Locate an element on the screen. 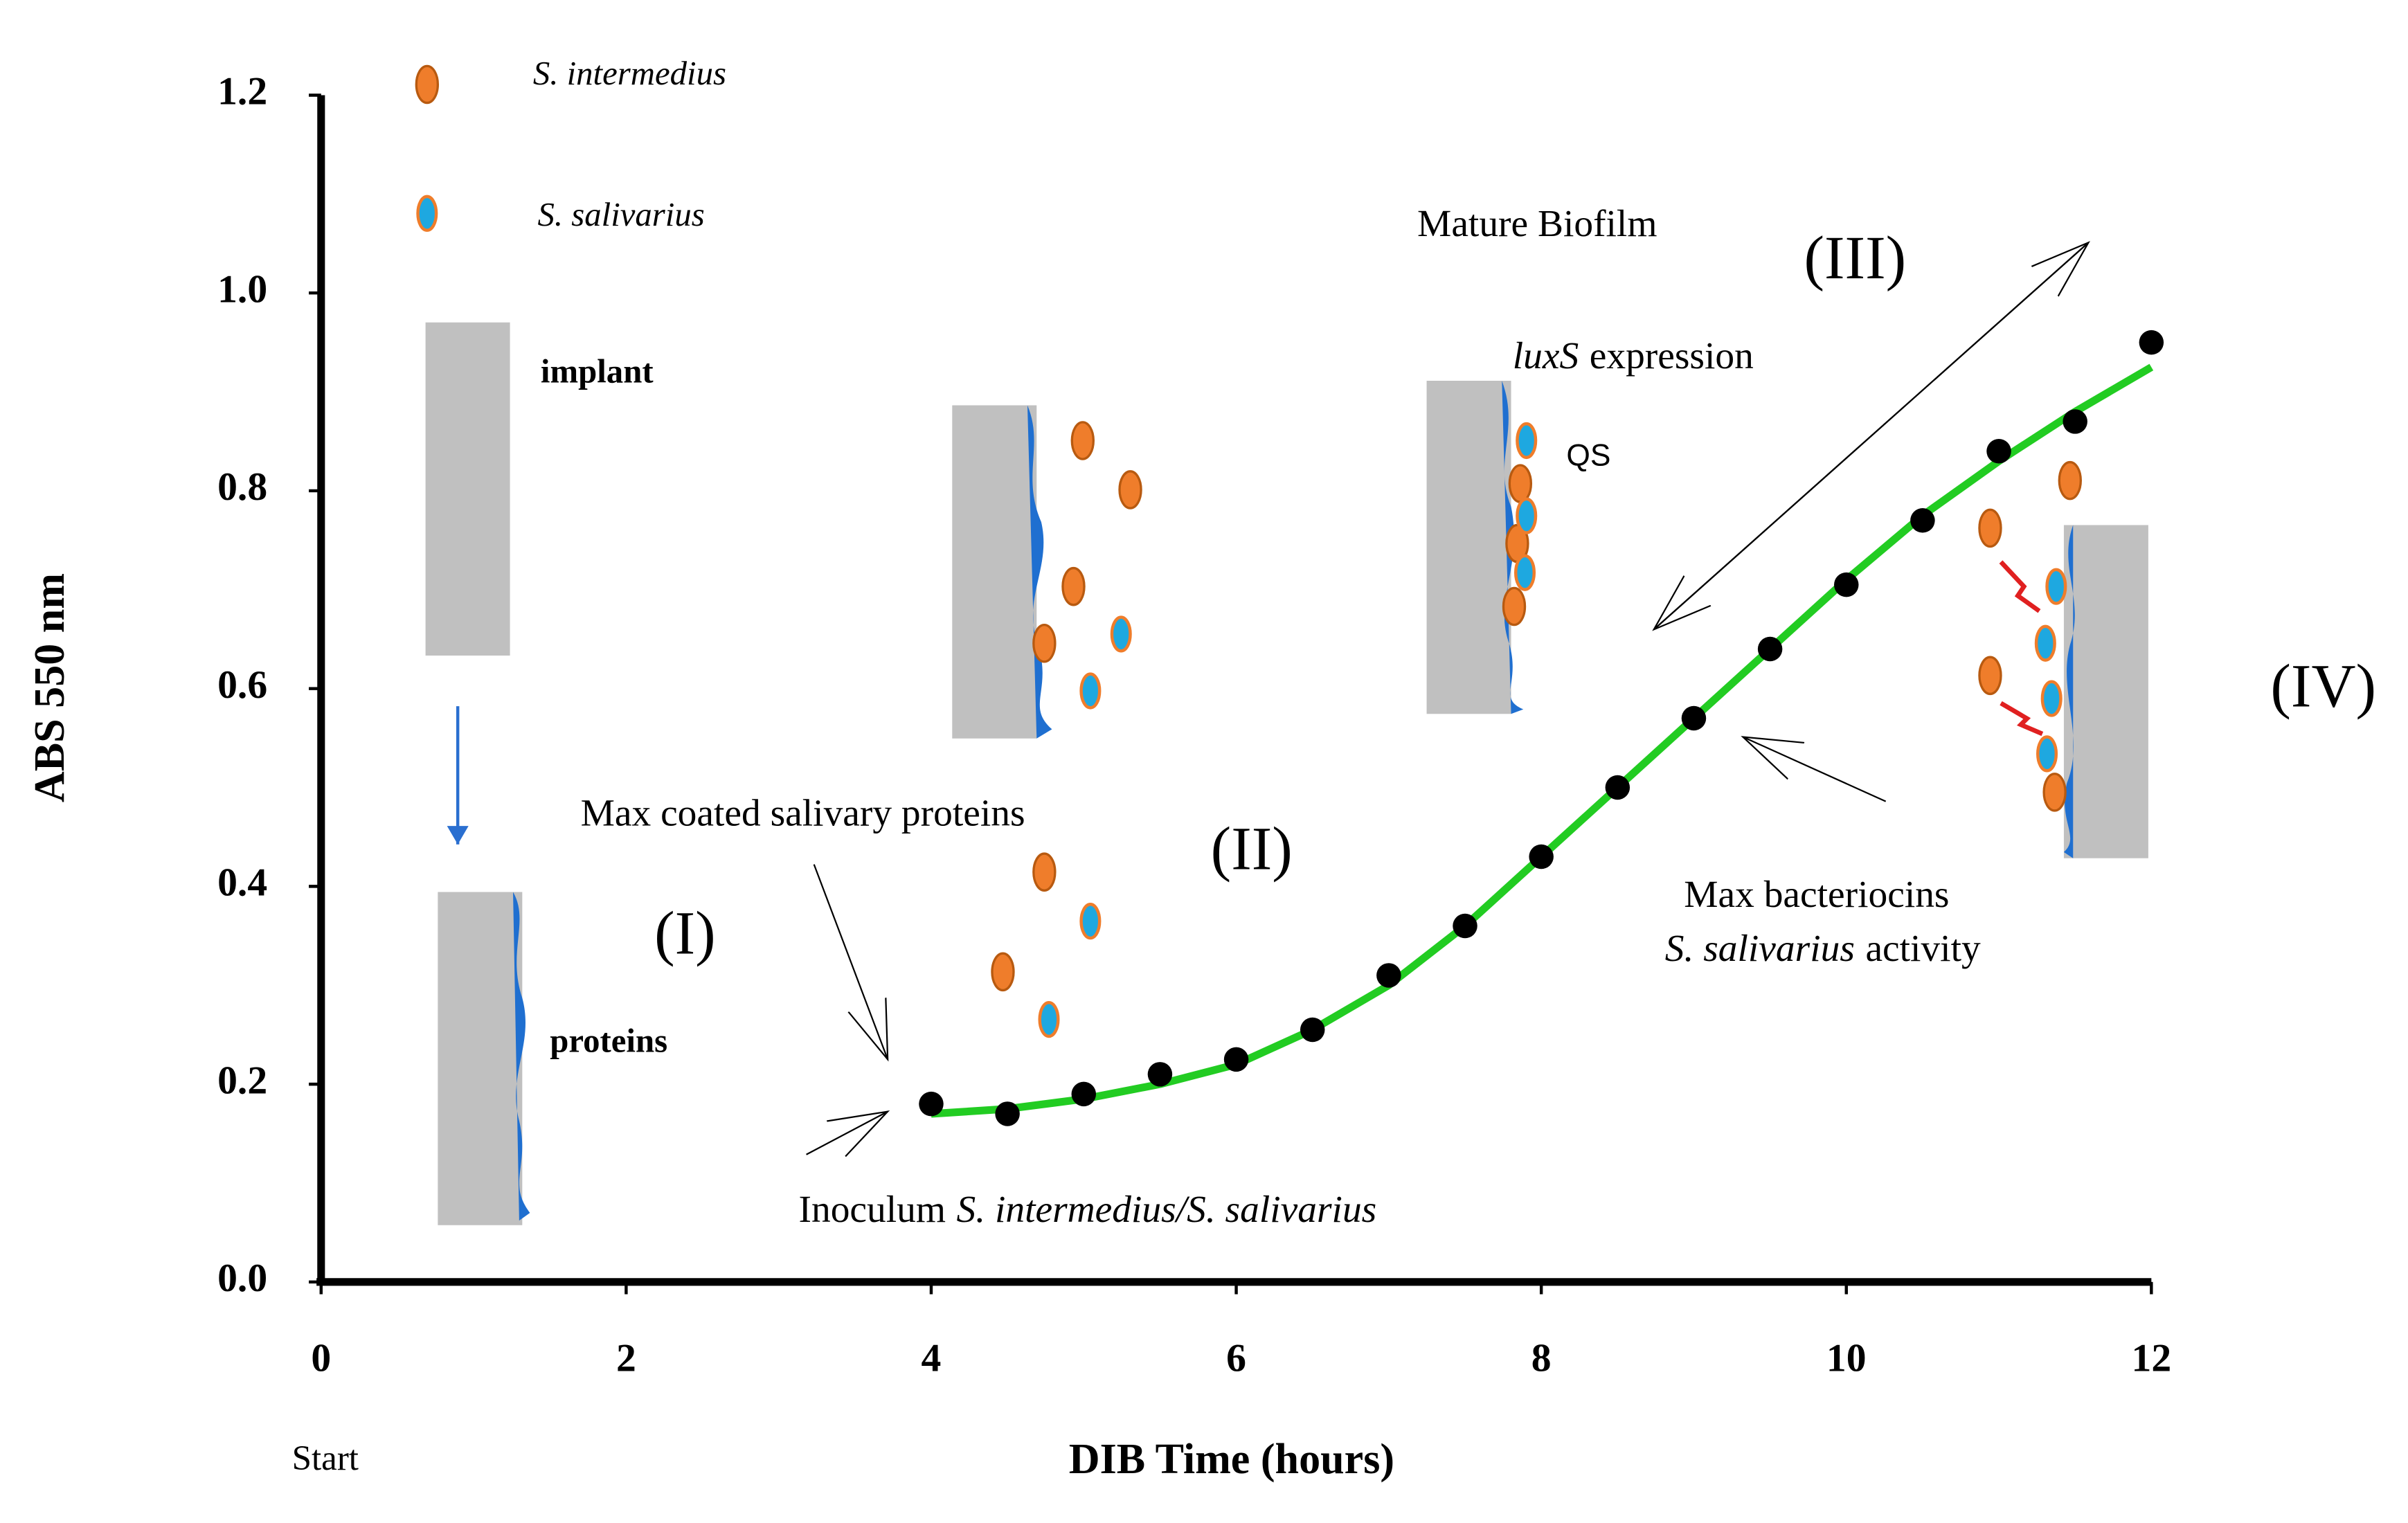 This screenshot has height=1523, width=2408. y-tick-label: 0.6 is located at coordinates (242, 685).